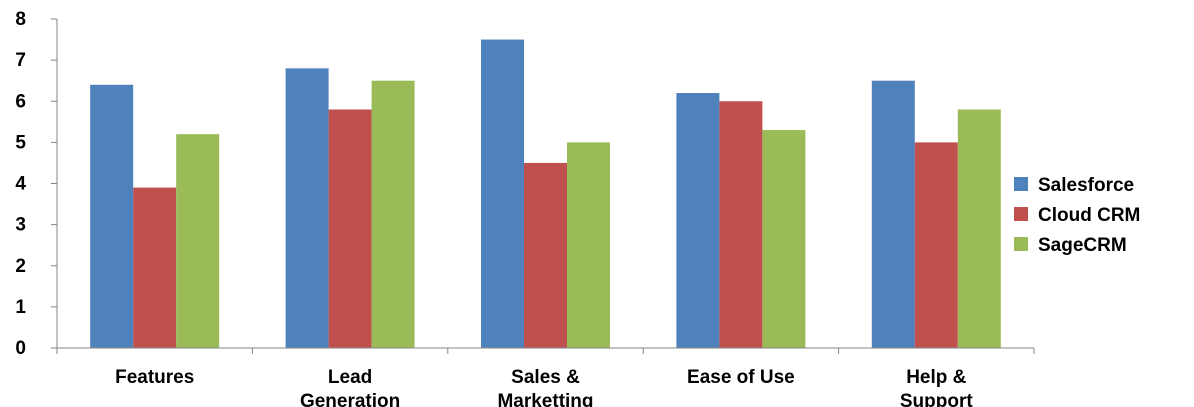 The width and height of the screenshot is (1194, 407). What do you see at coordinates (1082, 245) in the screenshot?
I see `legend-label: SageCRM` at bounding box center [1082, 245].